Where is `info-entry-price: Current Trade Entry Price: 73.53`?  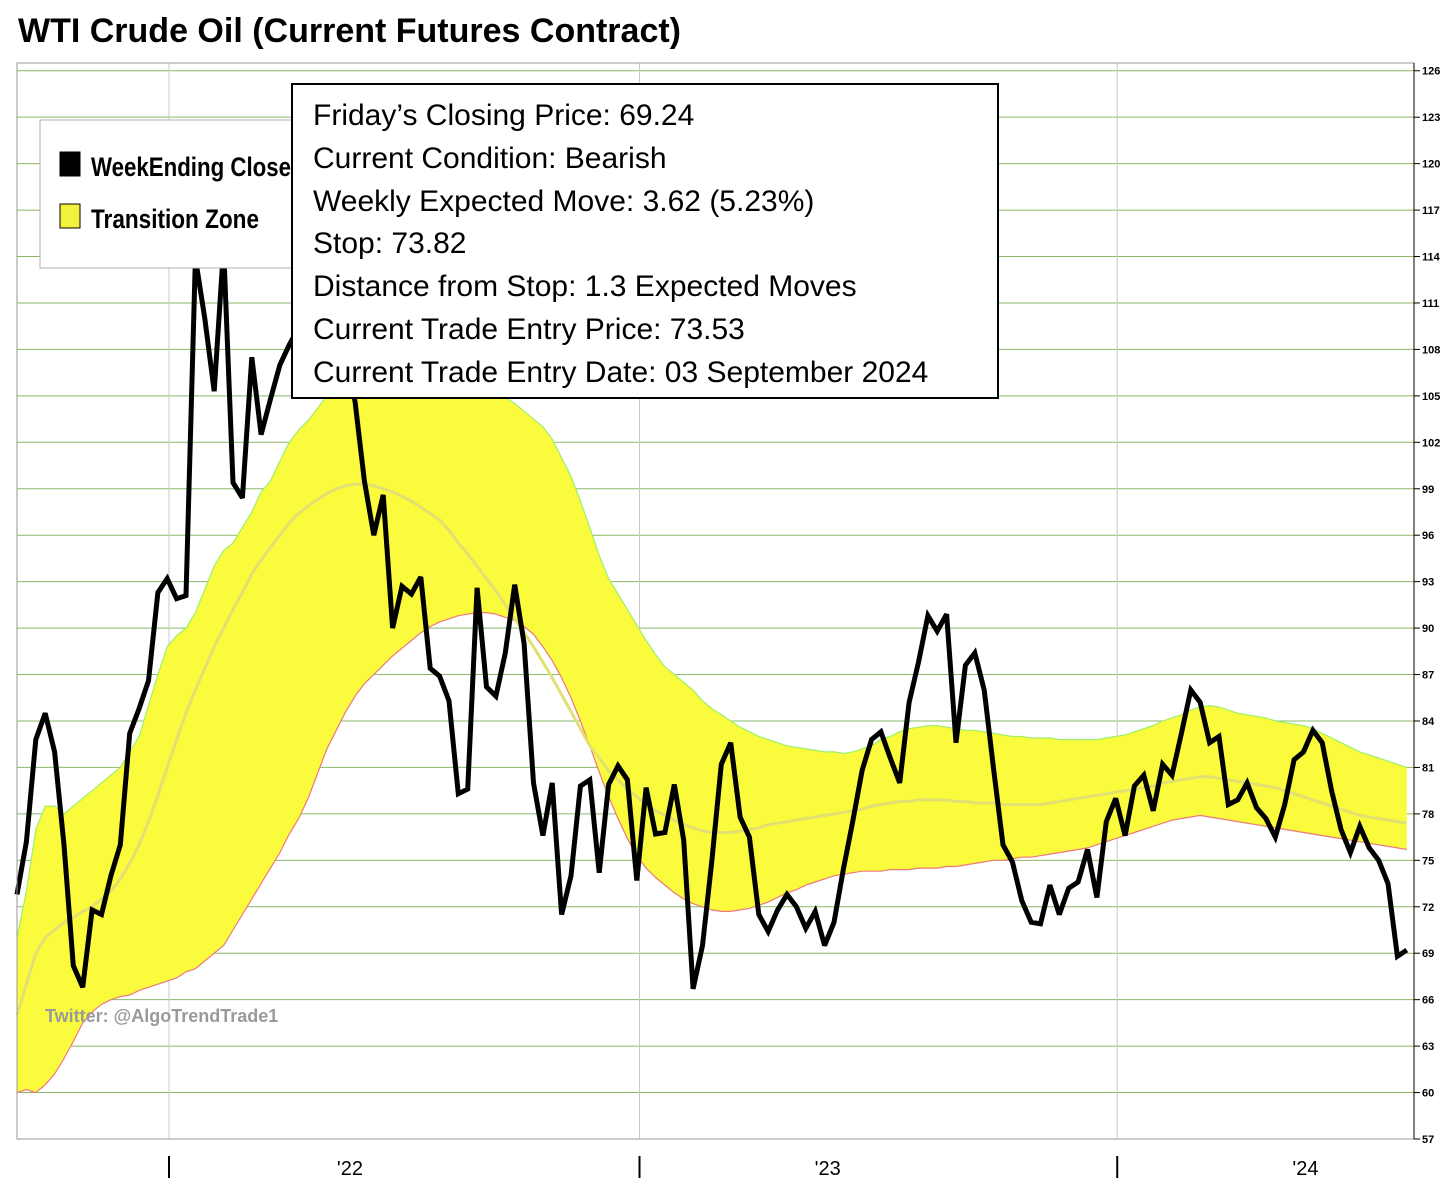 info-entry-price: Current Trade Entry Price: 73.53 is located at coordinates (529, 329).